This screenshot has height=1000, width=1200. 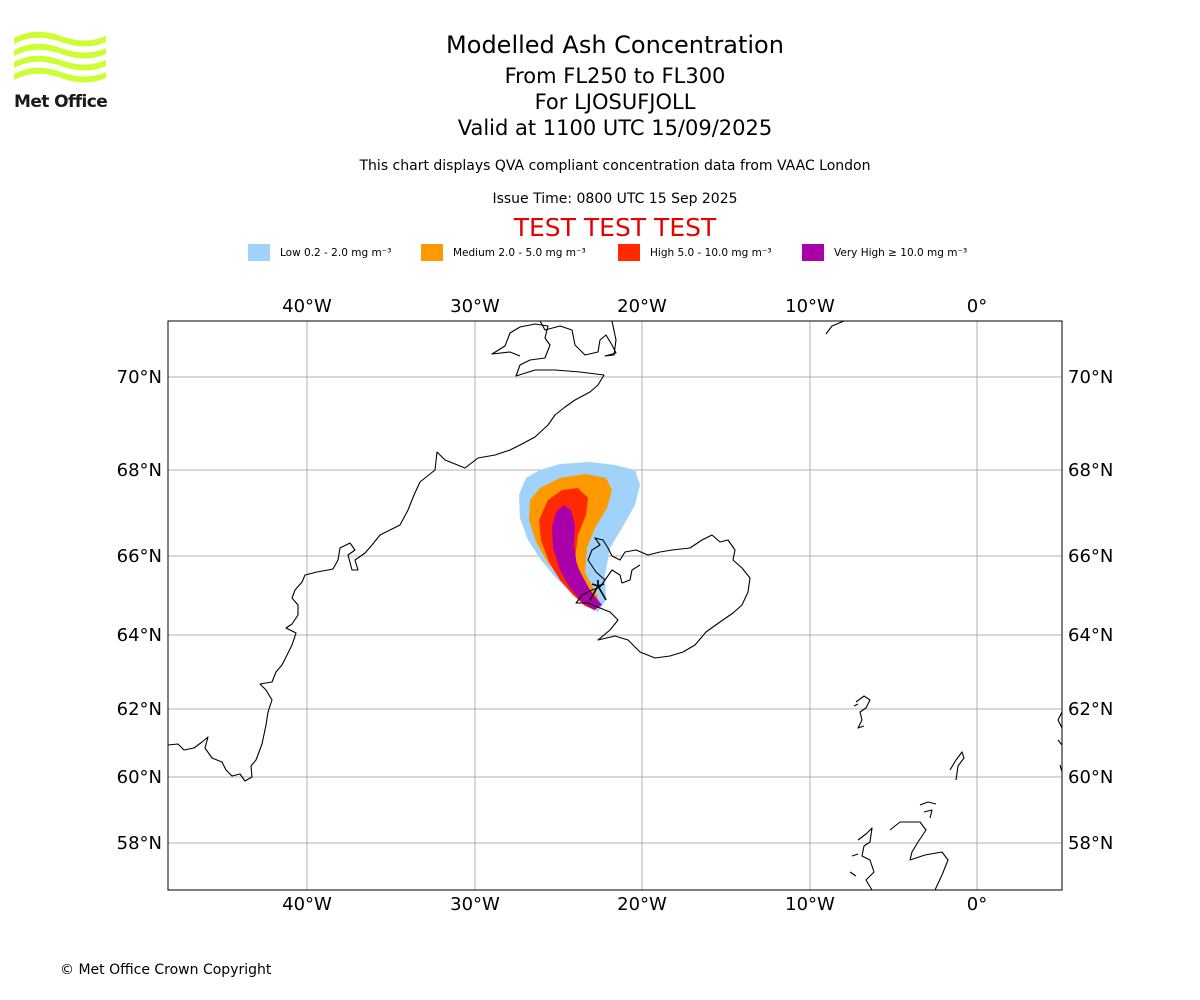 I want to click on legend-swatch-very-high, so click(x=813, y=252).